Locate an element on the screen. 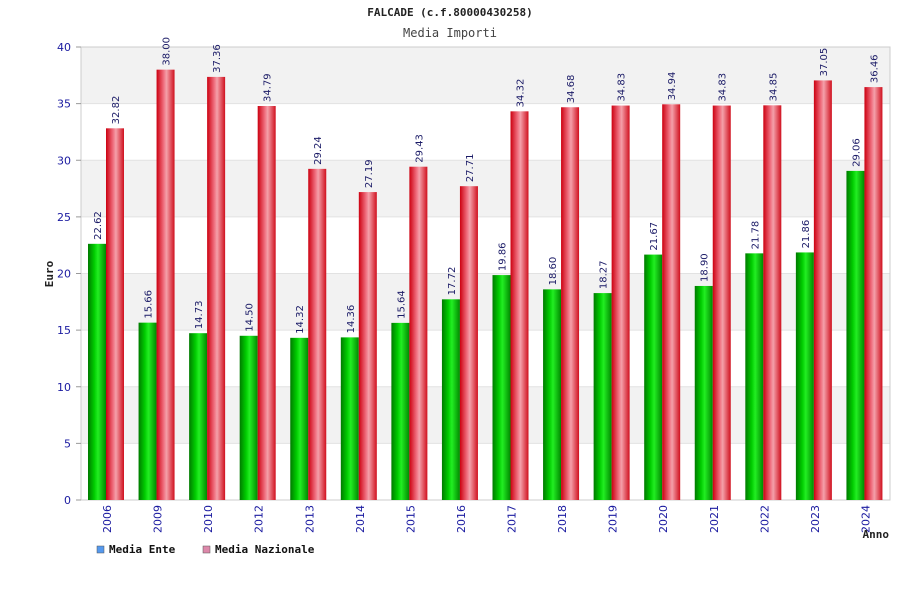  y-axis-label: Euro is located at coordinates (49, 273).